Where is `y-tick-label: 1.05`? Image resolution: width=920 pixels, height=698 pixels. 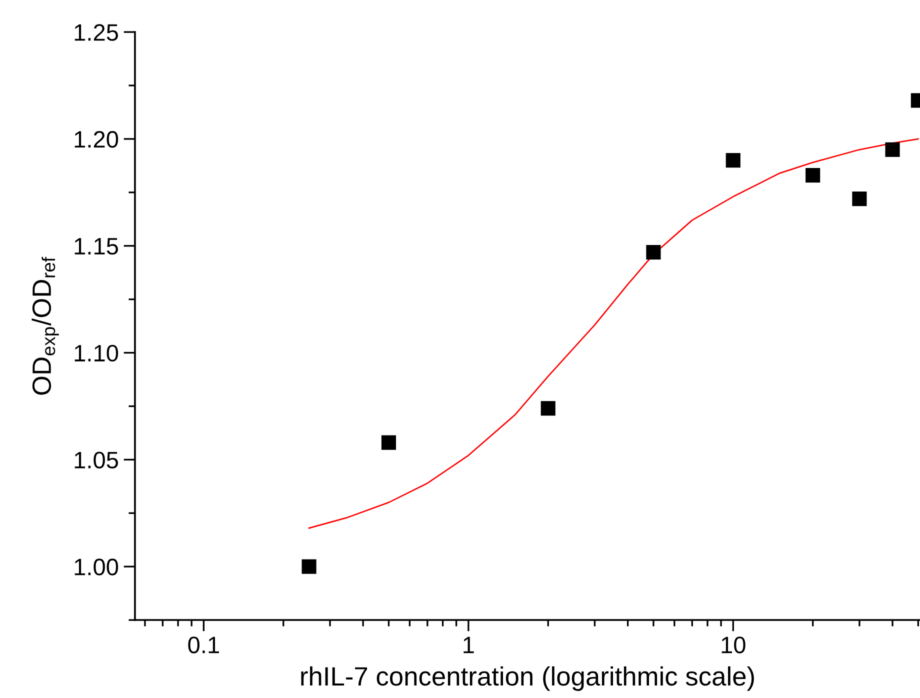
y-tick-label: 1.05 is located at coordinates (96, 460).